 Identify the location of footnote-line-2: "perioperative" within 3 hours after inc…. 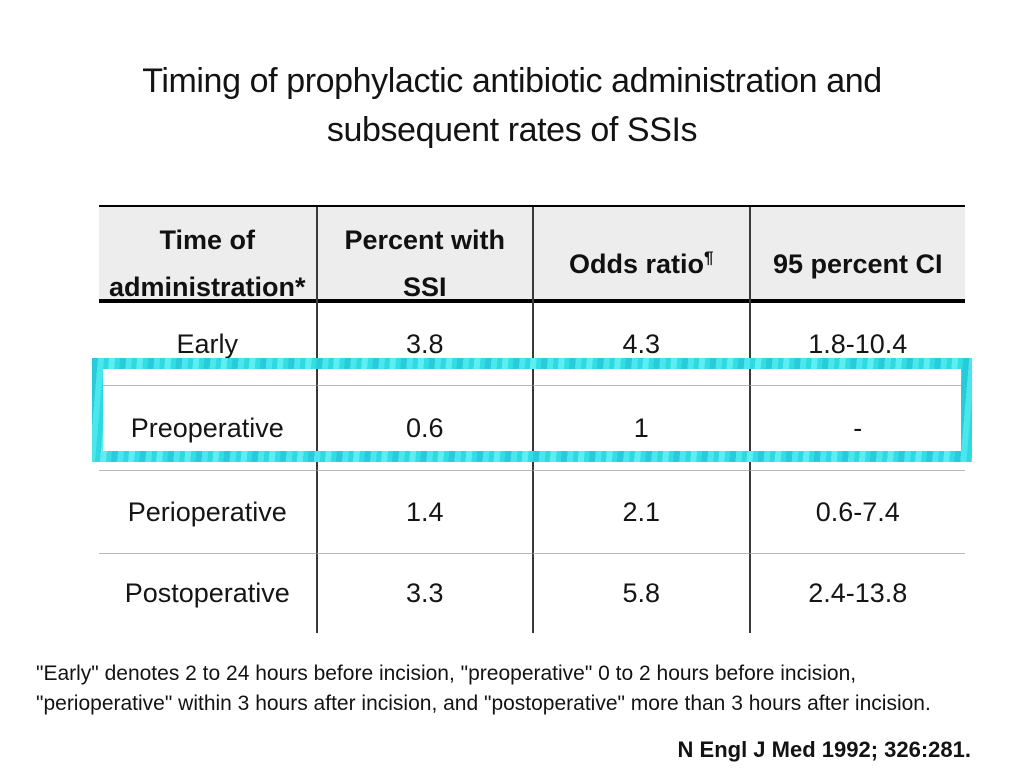
(483, 703).